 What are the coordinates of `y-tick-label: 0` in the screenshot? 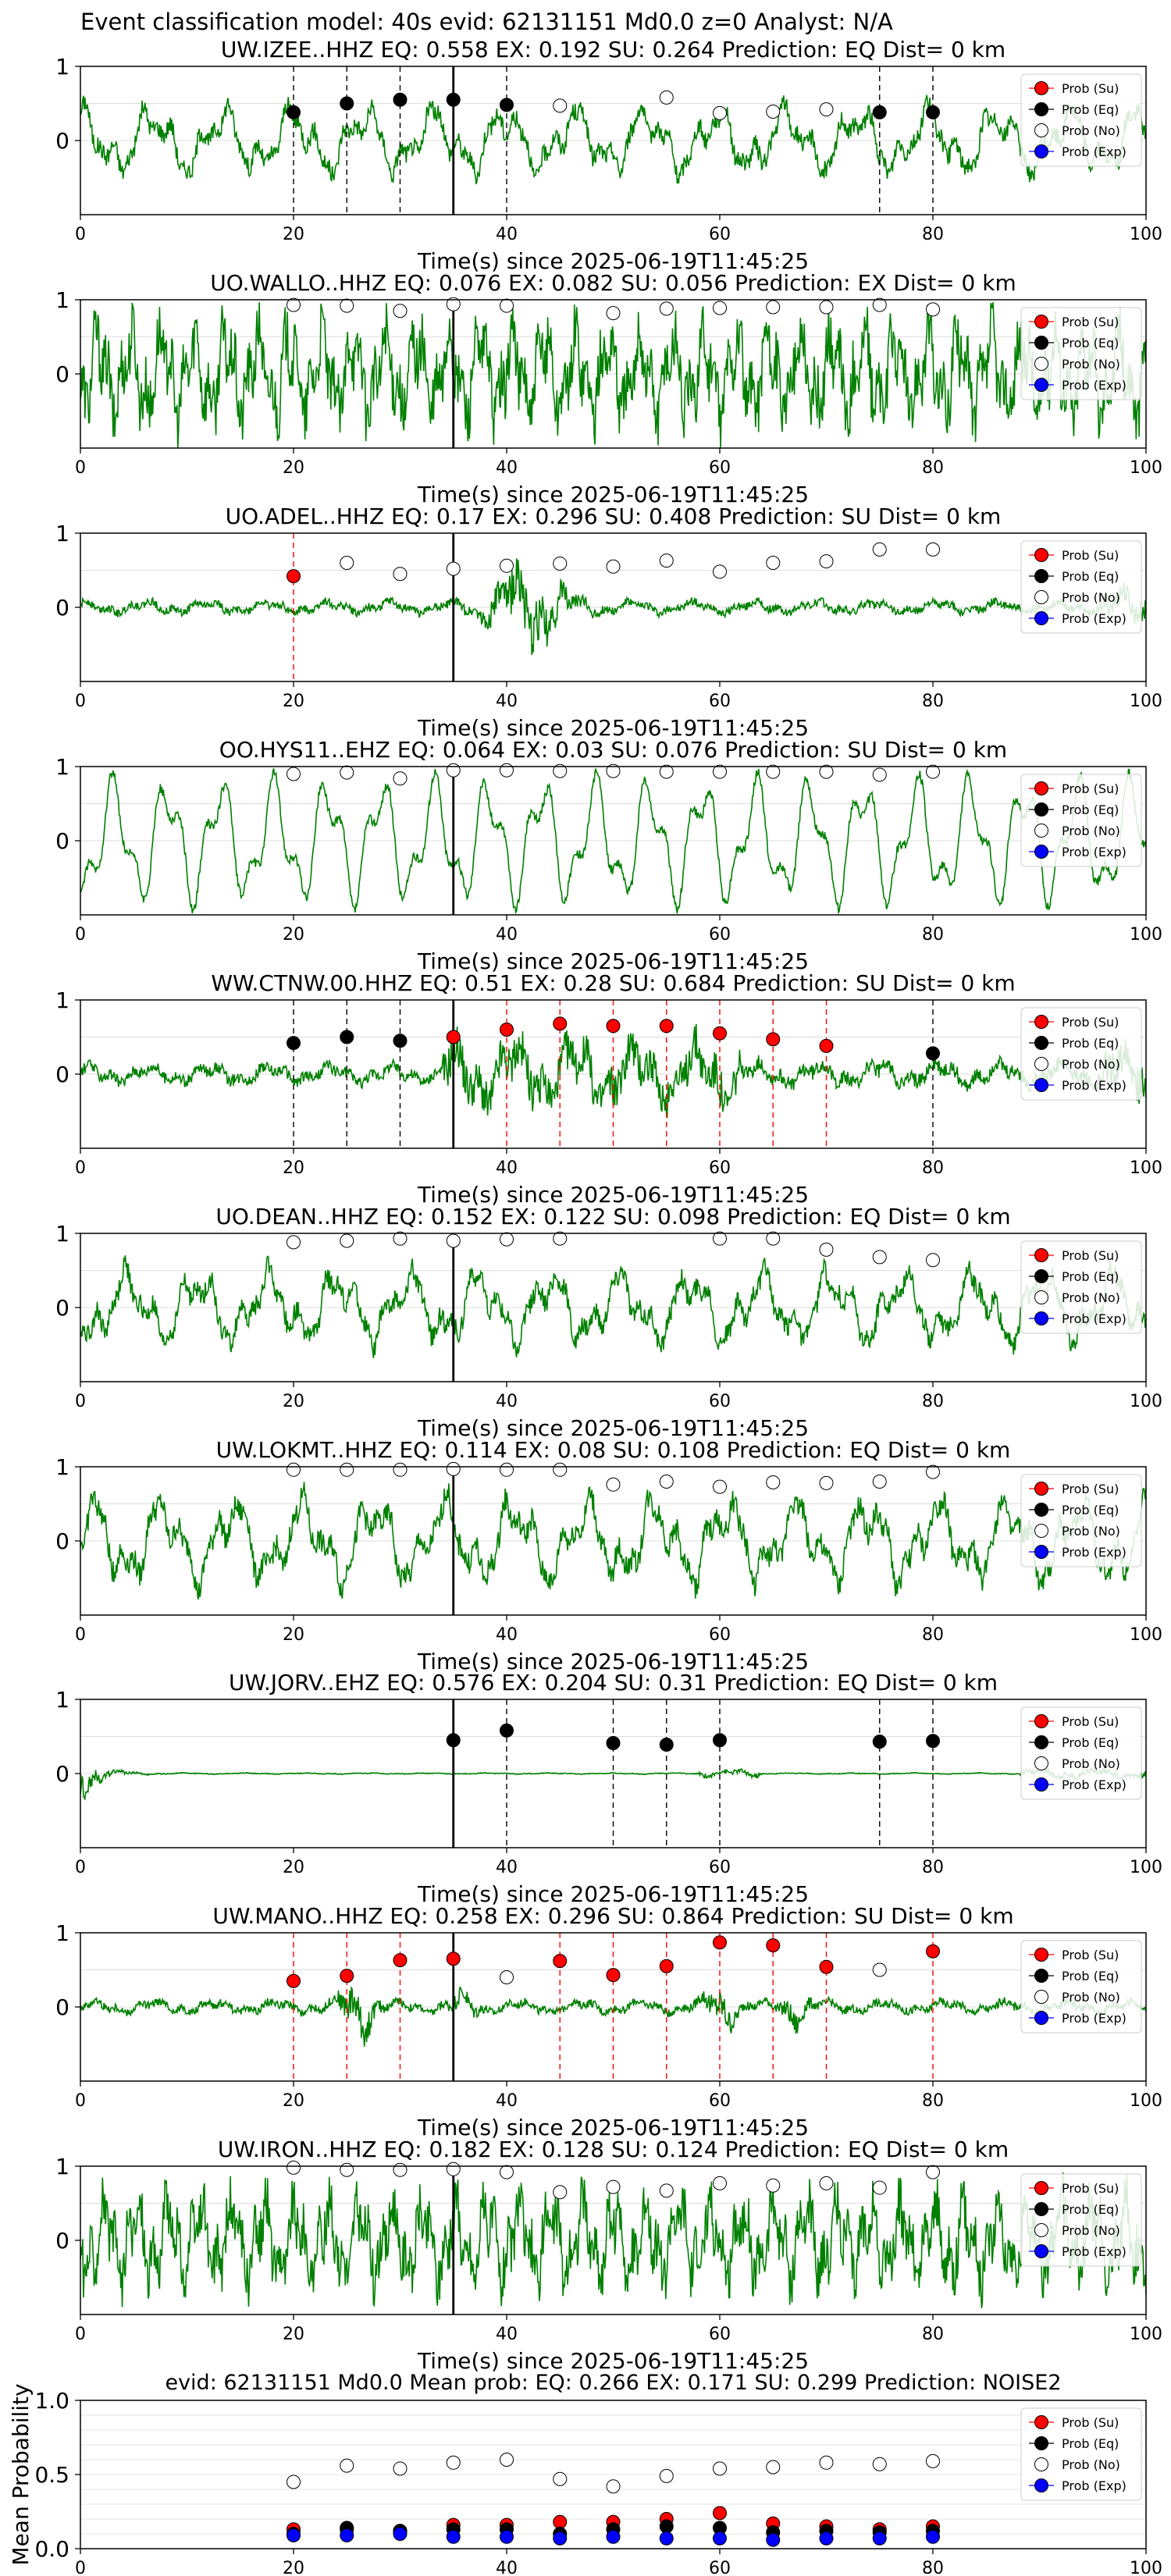 It's located at (62, 1308).